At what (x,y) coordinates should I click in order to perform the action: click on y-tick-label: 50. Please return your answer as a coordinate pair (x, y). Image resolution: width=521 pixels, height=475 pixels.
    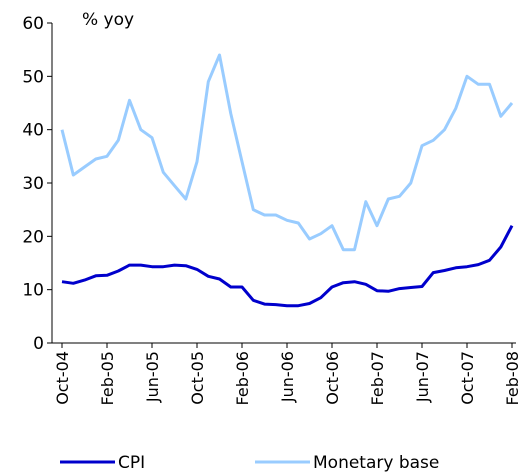
    Looking at the image, I should click on (33, 77).